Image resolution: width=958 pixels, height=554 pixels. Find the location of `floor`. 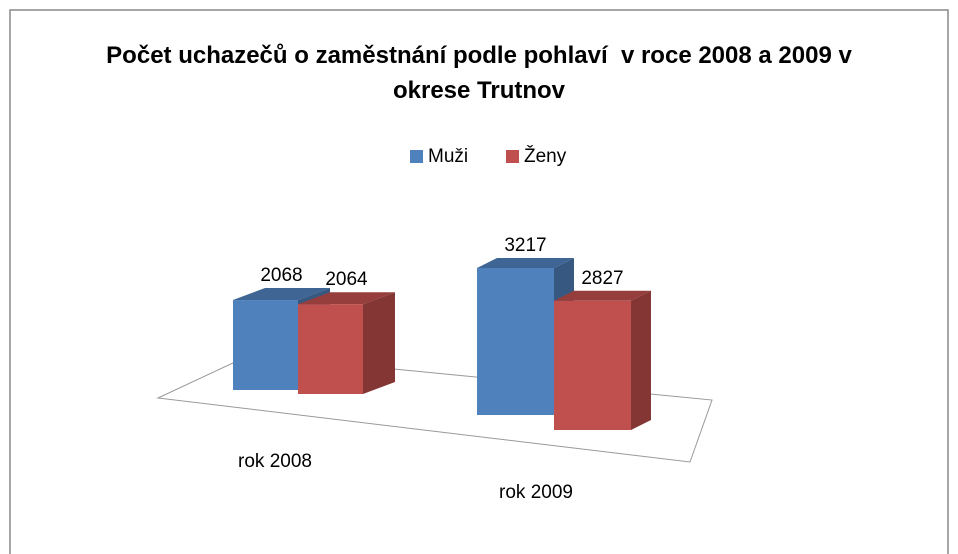

floor is located at coordinates (434, 408).